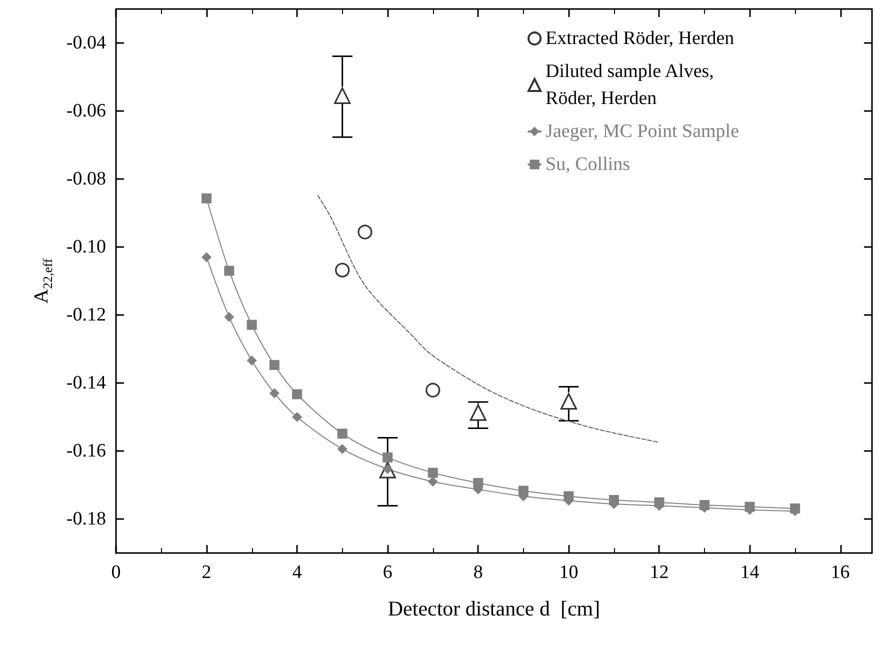  Describe the element at coordinates (86, 43) in the screenshot. I see `y-tick-label: -0.04` at that location.